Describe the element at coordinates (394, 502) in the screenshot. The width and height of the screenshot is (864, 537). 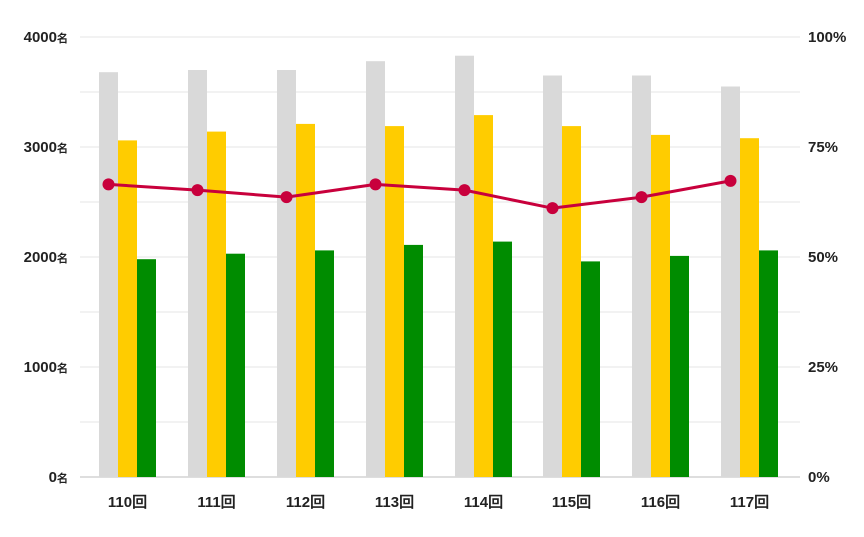
I see `x-tick-label: 113回` at that location.